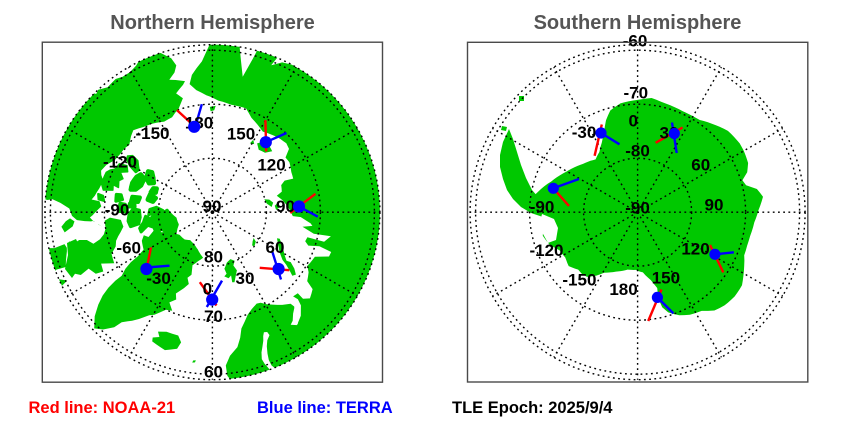 Image resolution: width=850 pixels, height=425 pixels. I want to click on svg-text: Northern Hemisphere, so click(212, 23).